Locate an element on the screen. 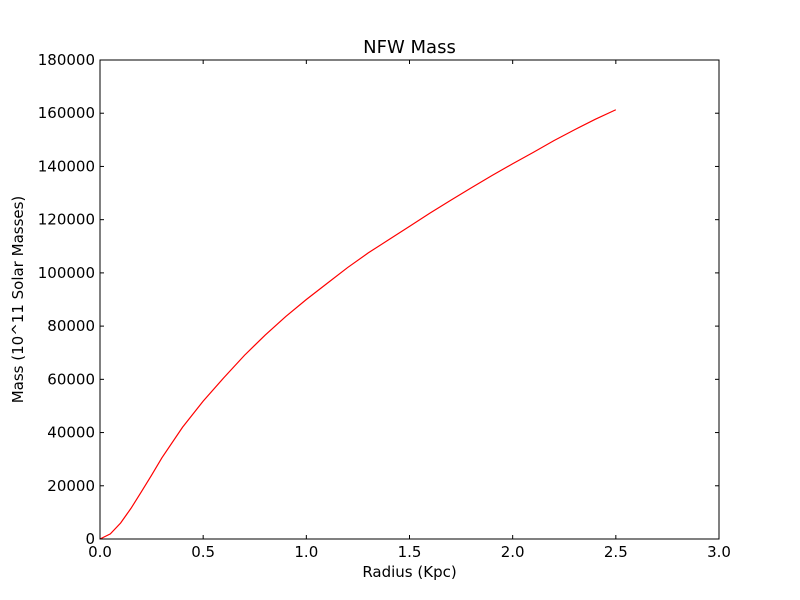 The width and height of the screenshot is (800, 600). x-tick-label: 3.0 is located at coordinates (719, 552).